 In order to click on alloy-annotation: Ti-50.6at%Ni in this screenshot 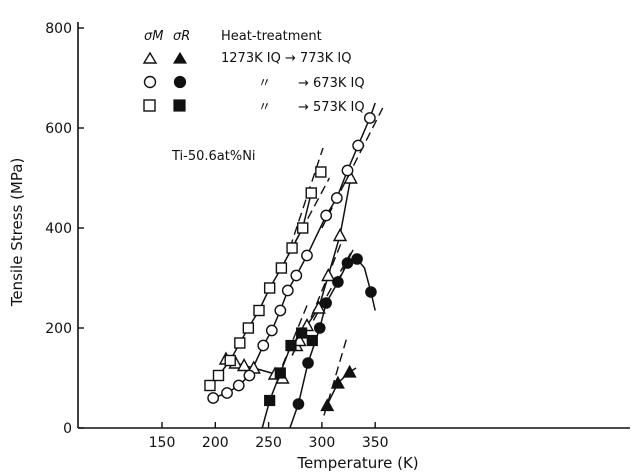, I will do `click(213, 156)`.